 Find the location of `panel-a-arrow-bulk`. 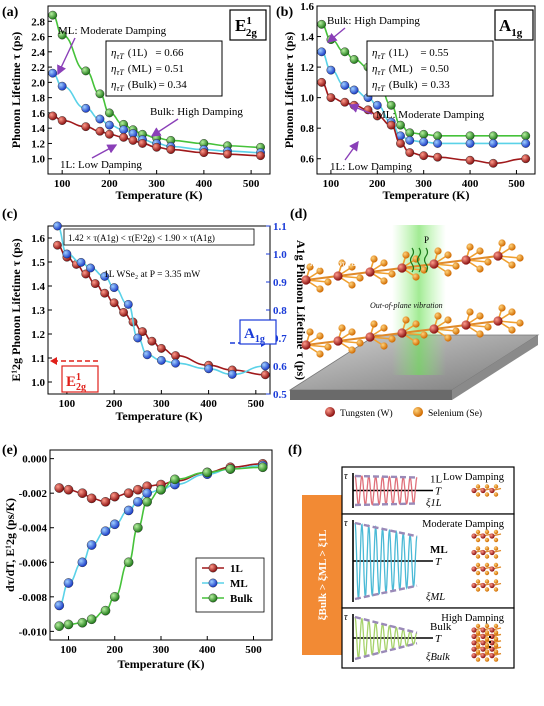

panel-a-arrow-bulk is located at coordinates (164, 127).